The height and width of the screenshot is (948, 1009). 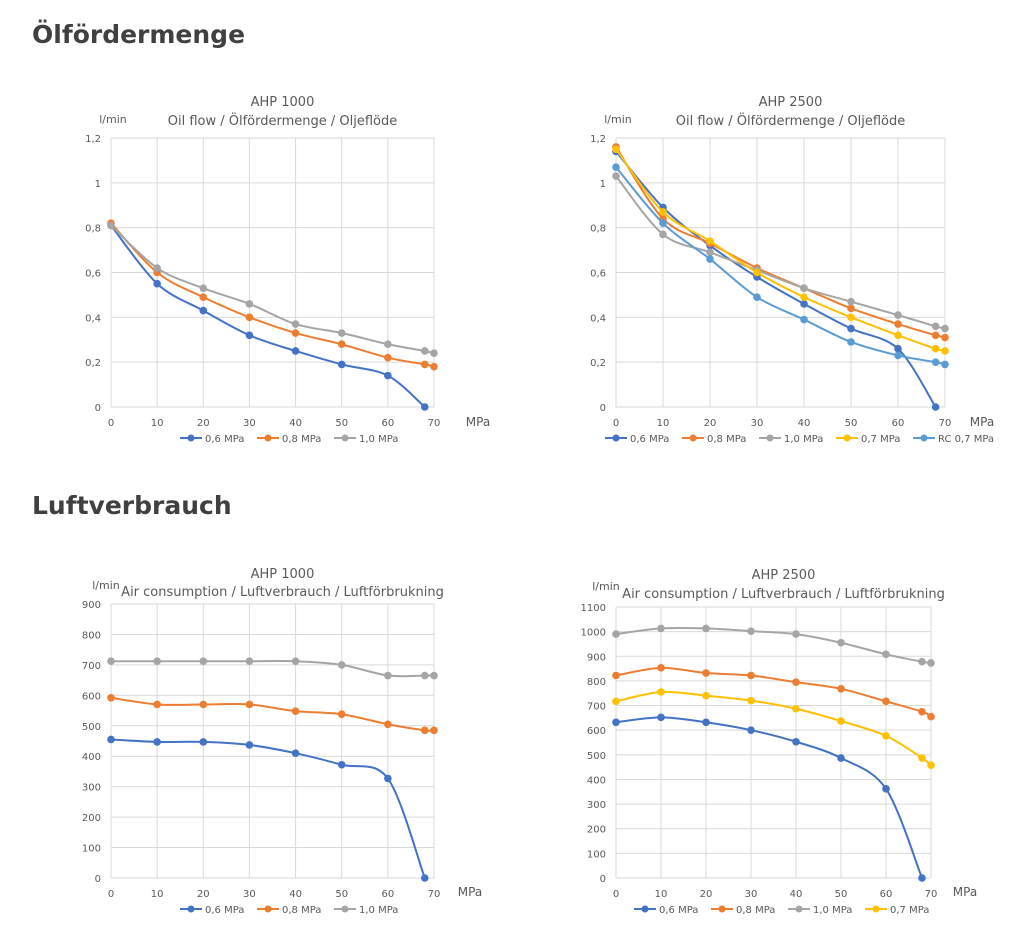 What do you see at coordinates (301, 910) in the screenshot?
I see `legend-label: 0,8 MPa` at bounding box center [301, 910].